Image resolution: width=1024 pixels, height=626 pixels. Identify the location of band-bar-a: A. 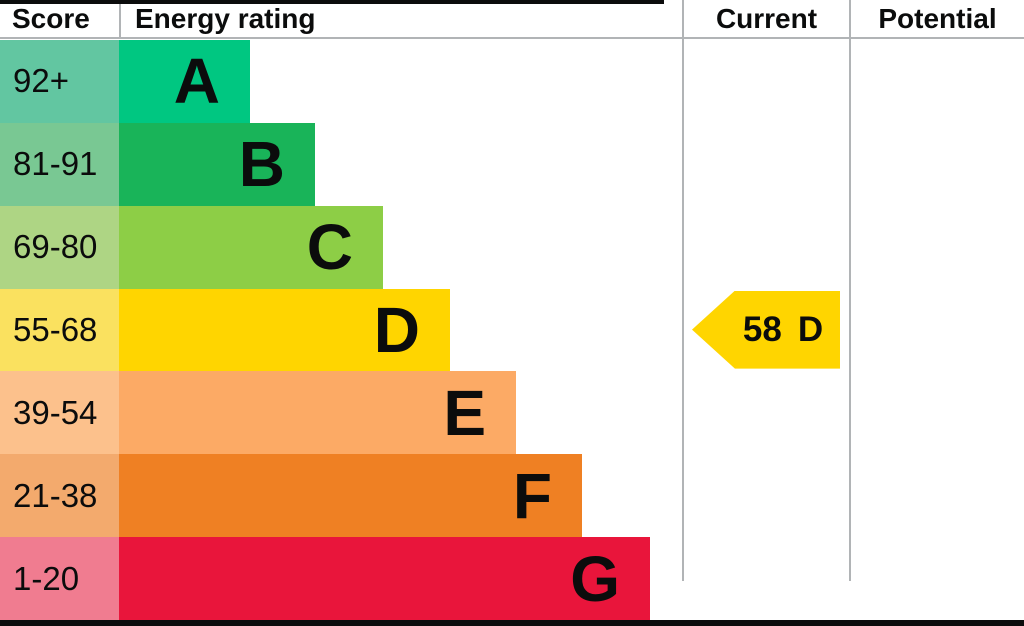
(184, 81).